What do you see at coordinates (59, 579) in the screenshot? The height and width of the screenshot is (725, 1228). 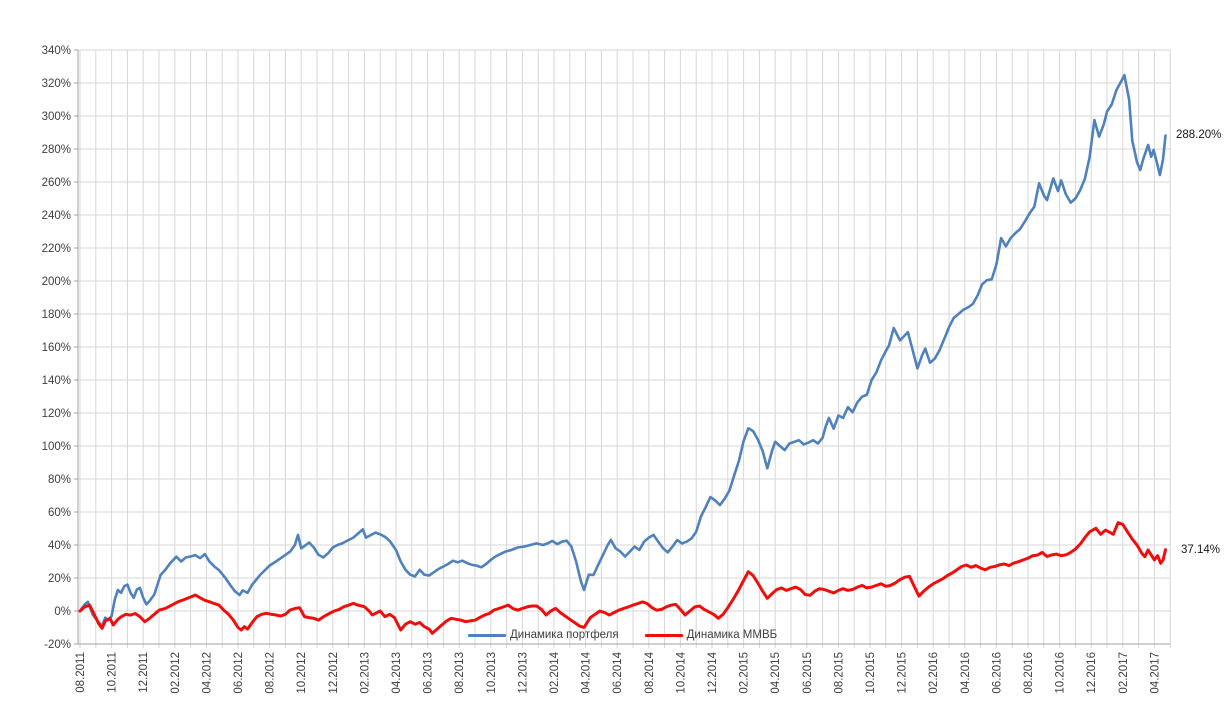 I see `y-tick-label: 20%` at bounding box center [59, 579].